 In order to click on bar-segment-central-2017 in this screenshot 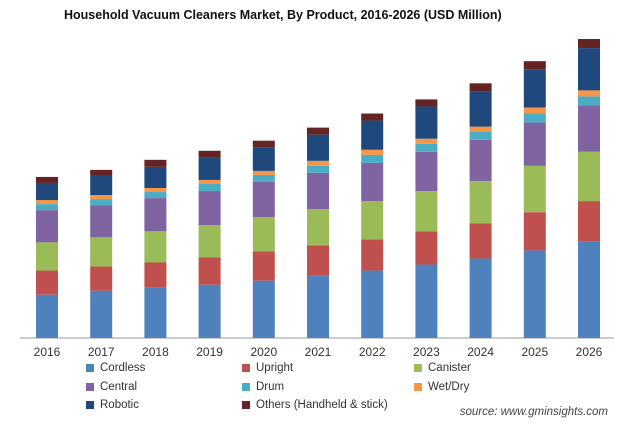, I will do `click(101, 221)`.